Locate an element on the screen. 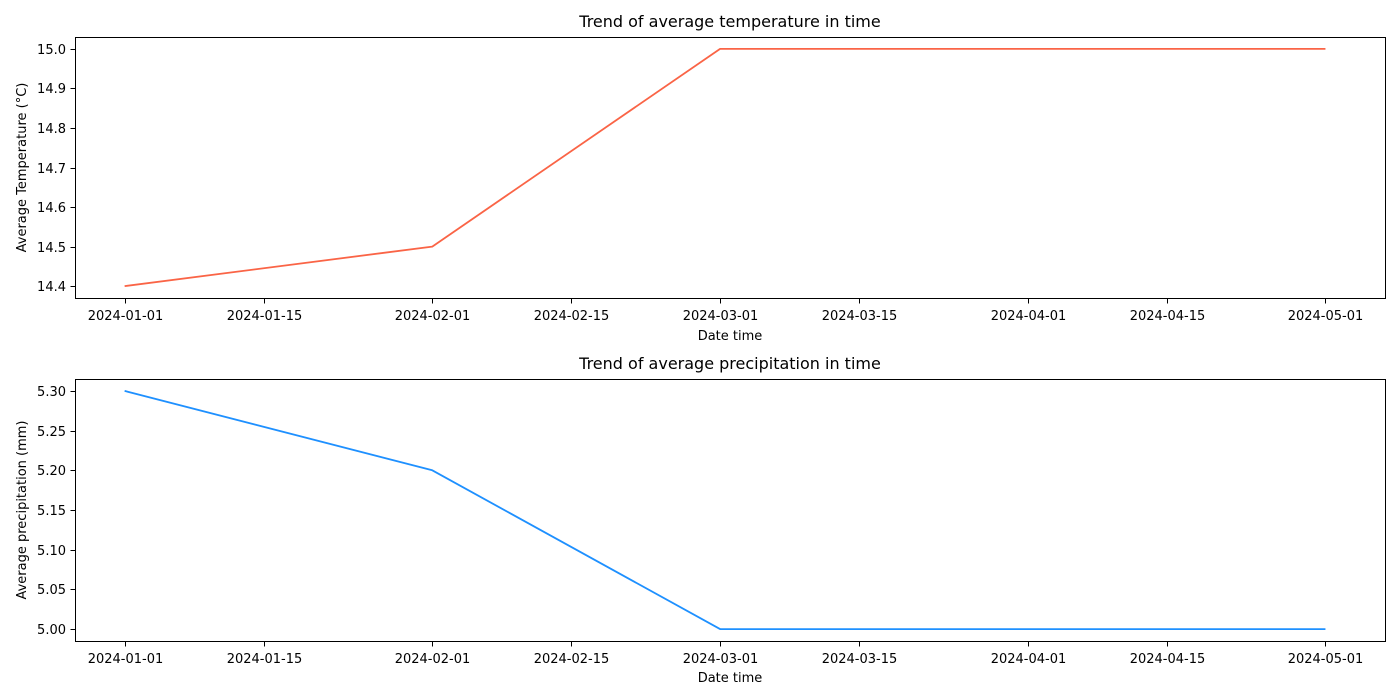 Image resolution: width=1400 pixels, height=700 pixels. y-tick-label: 5.15 is located at coordinates (51, 511).